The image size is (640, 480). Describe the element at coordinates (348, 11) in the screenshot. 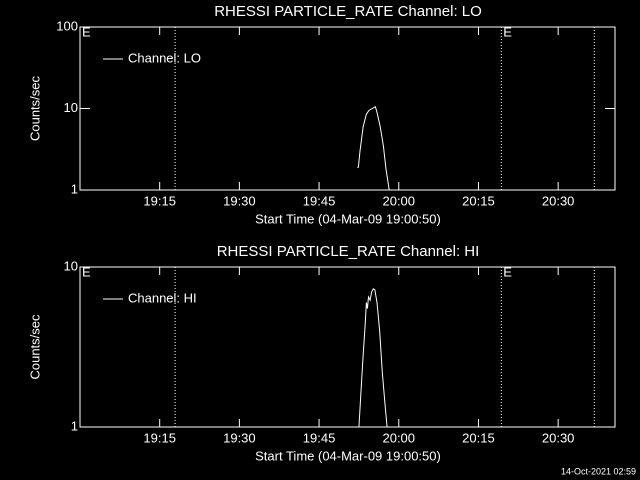

I see `chart-title: RHESSI PARTICLE_RATE Channel: LO` at that location.